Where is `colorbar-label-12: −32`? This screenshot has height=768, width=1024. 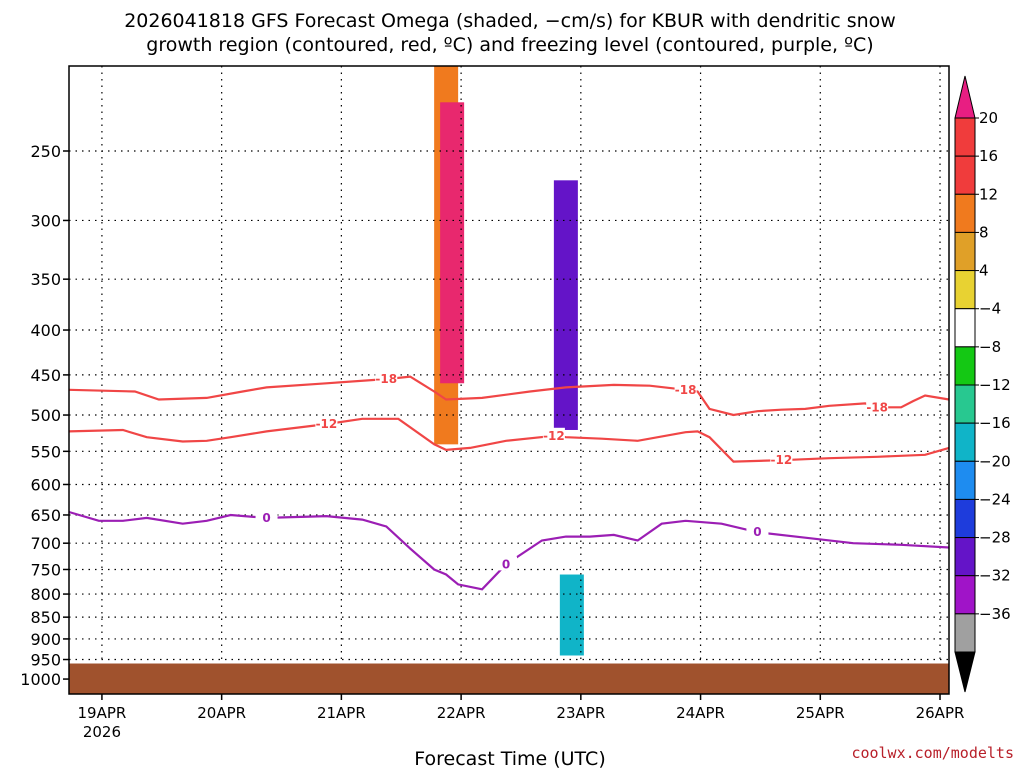 colorbar-label-12: −32 is located at coordinates (995, 576).